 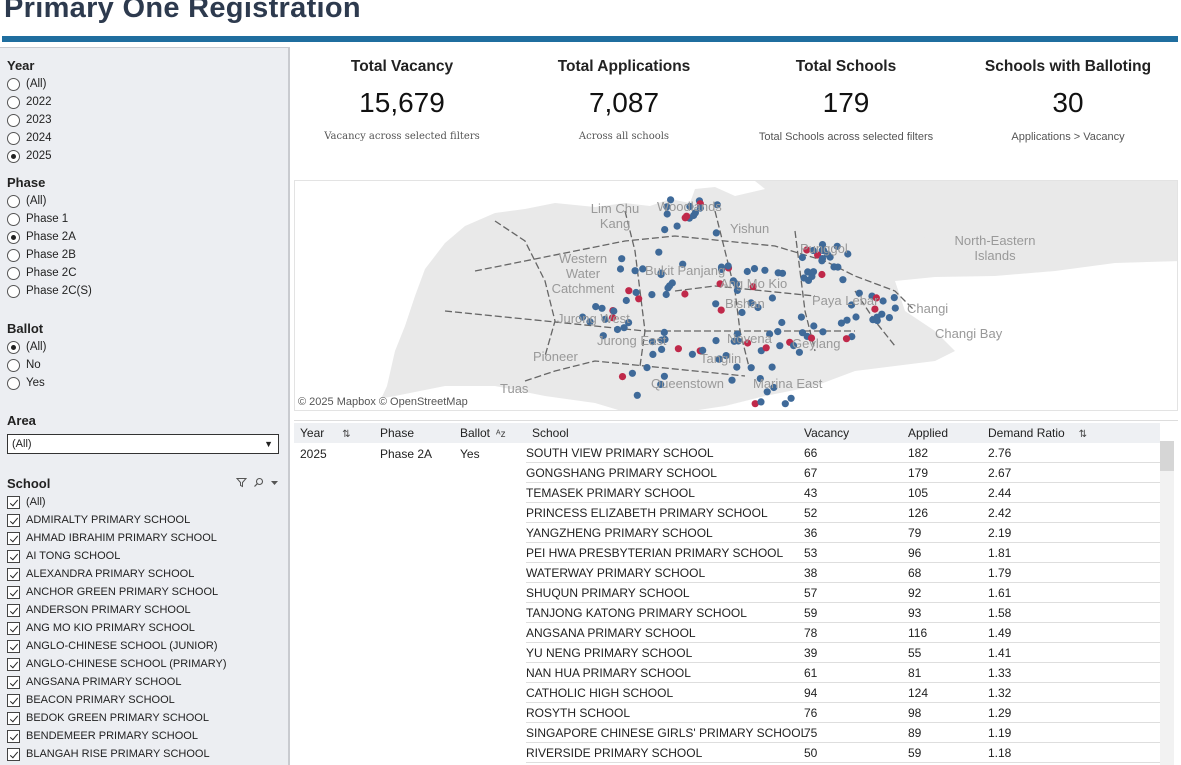 I want to click on school-option: BEACON PRIMARY SCHOOL, so click(x=144, y=700).